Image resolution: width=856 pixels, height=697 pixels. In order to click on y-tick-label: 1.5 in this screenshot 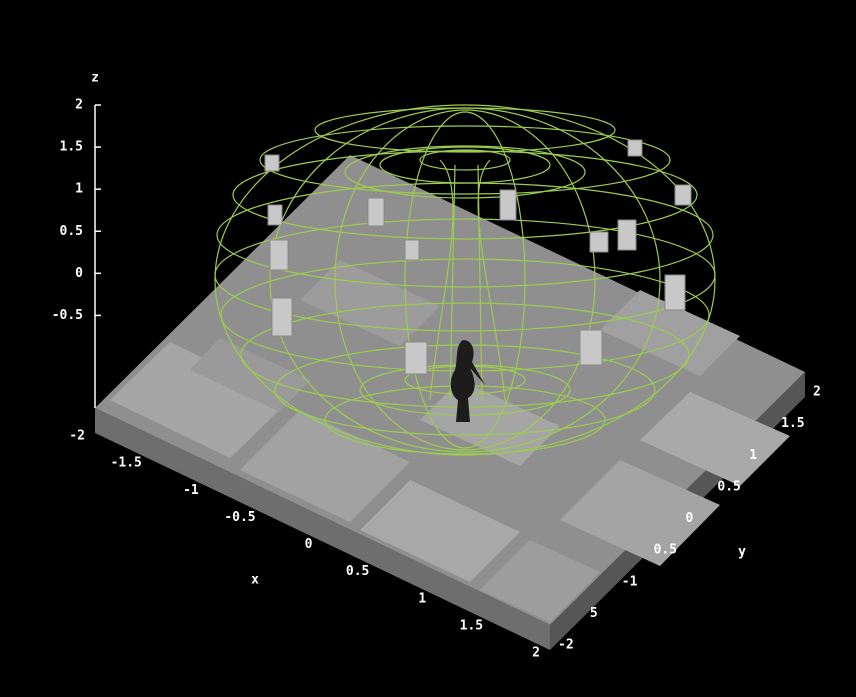, I will do `click(792, 423)`.